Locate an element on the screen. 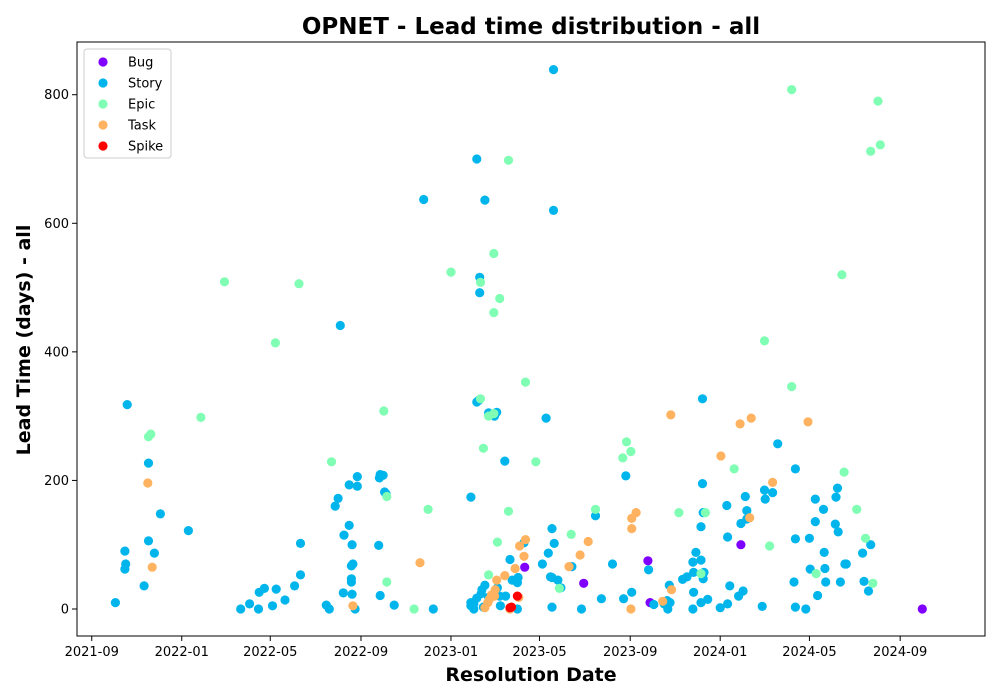 This screenshot has height=700, width=1000. y-tick-label: 0 is located at coordinates (65, 610).